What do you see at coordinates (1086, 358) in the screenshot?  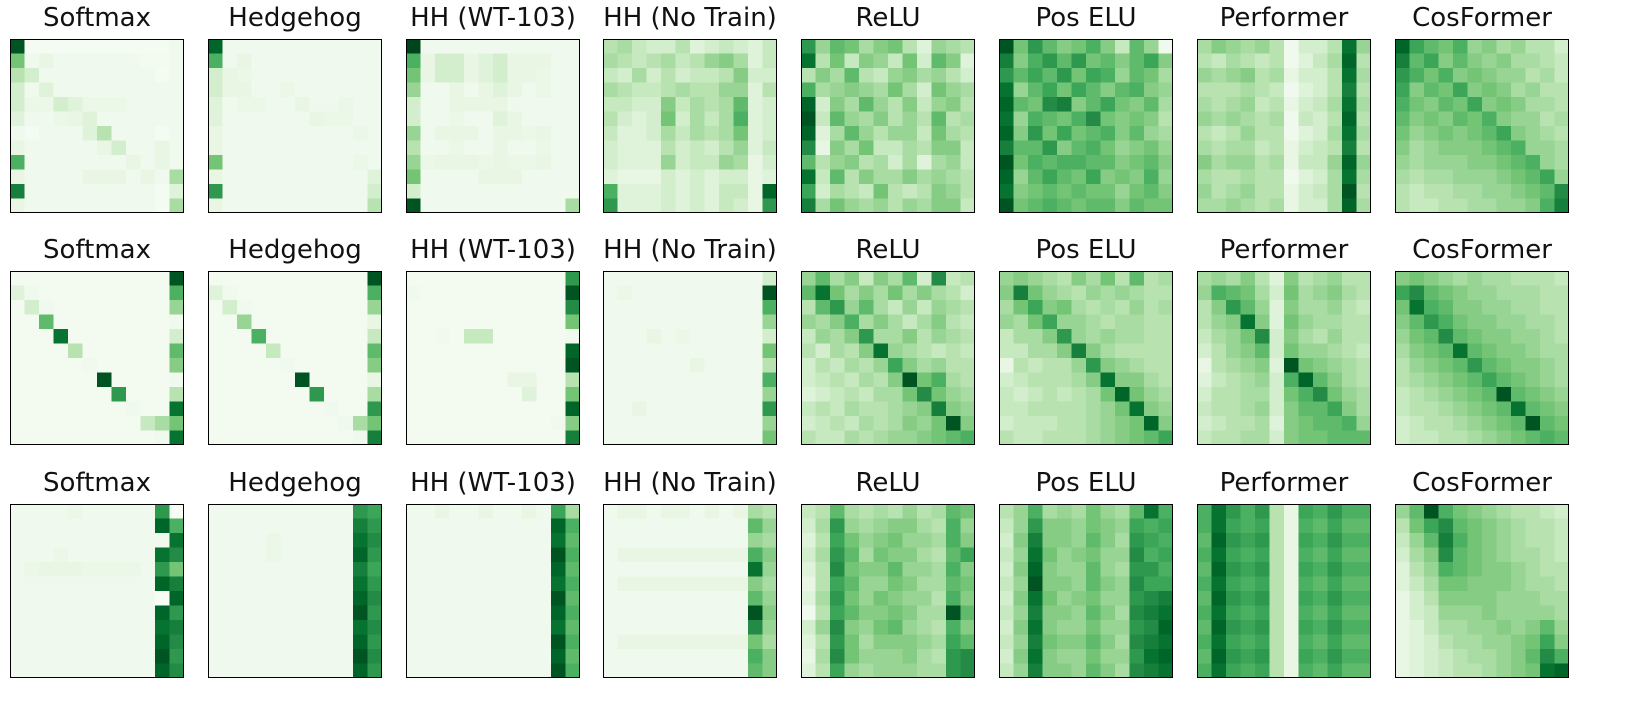 I see `heatmap-frame` at bounding box center [1086, 358].